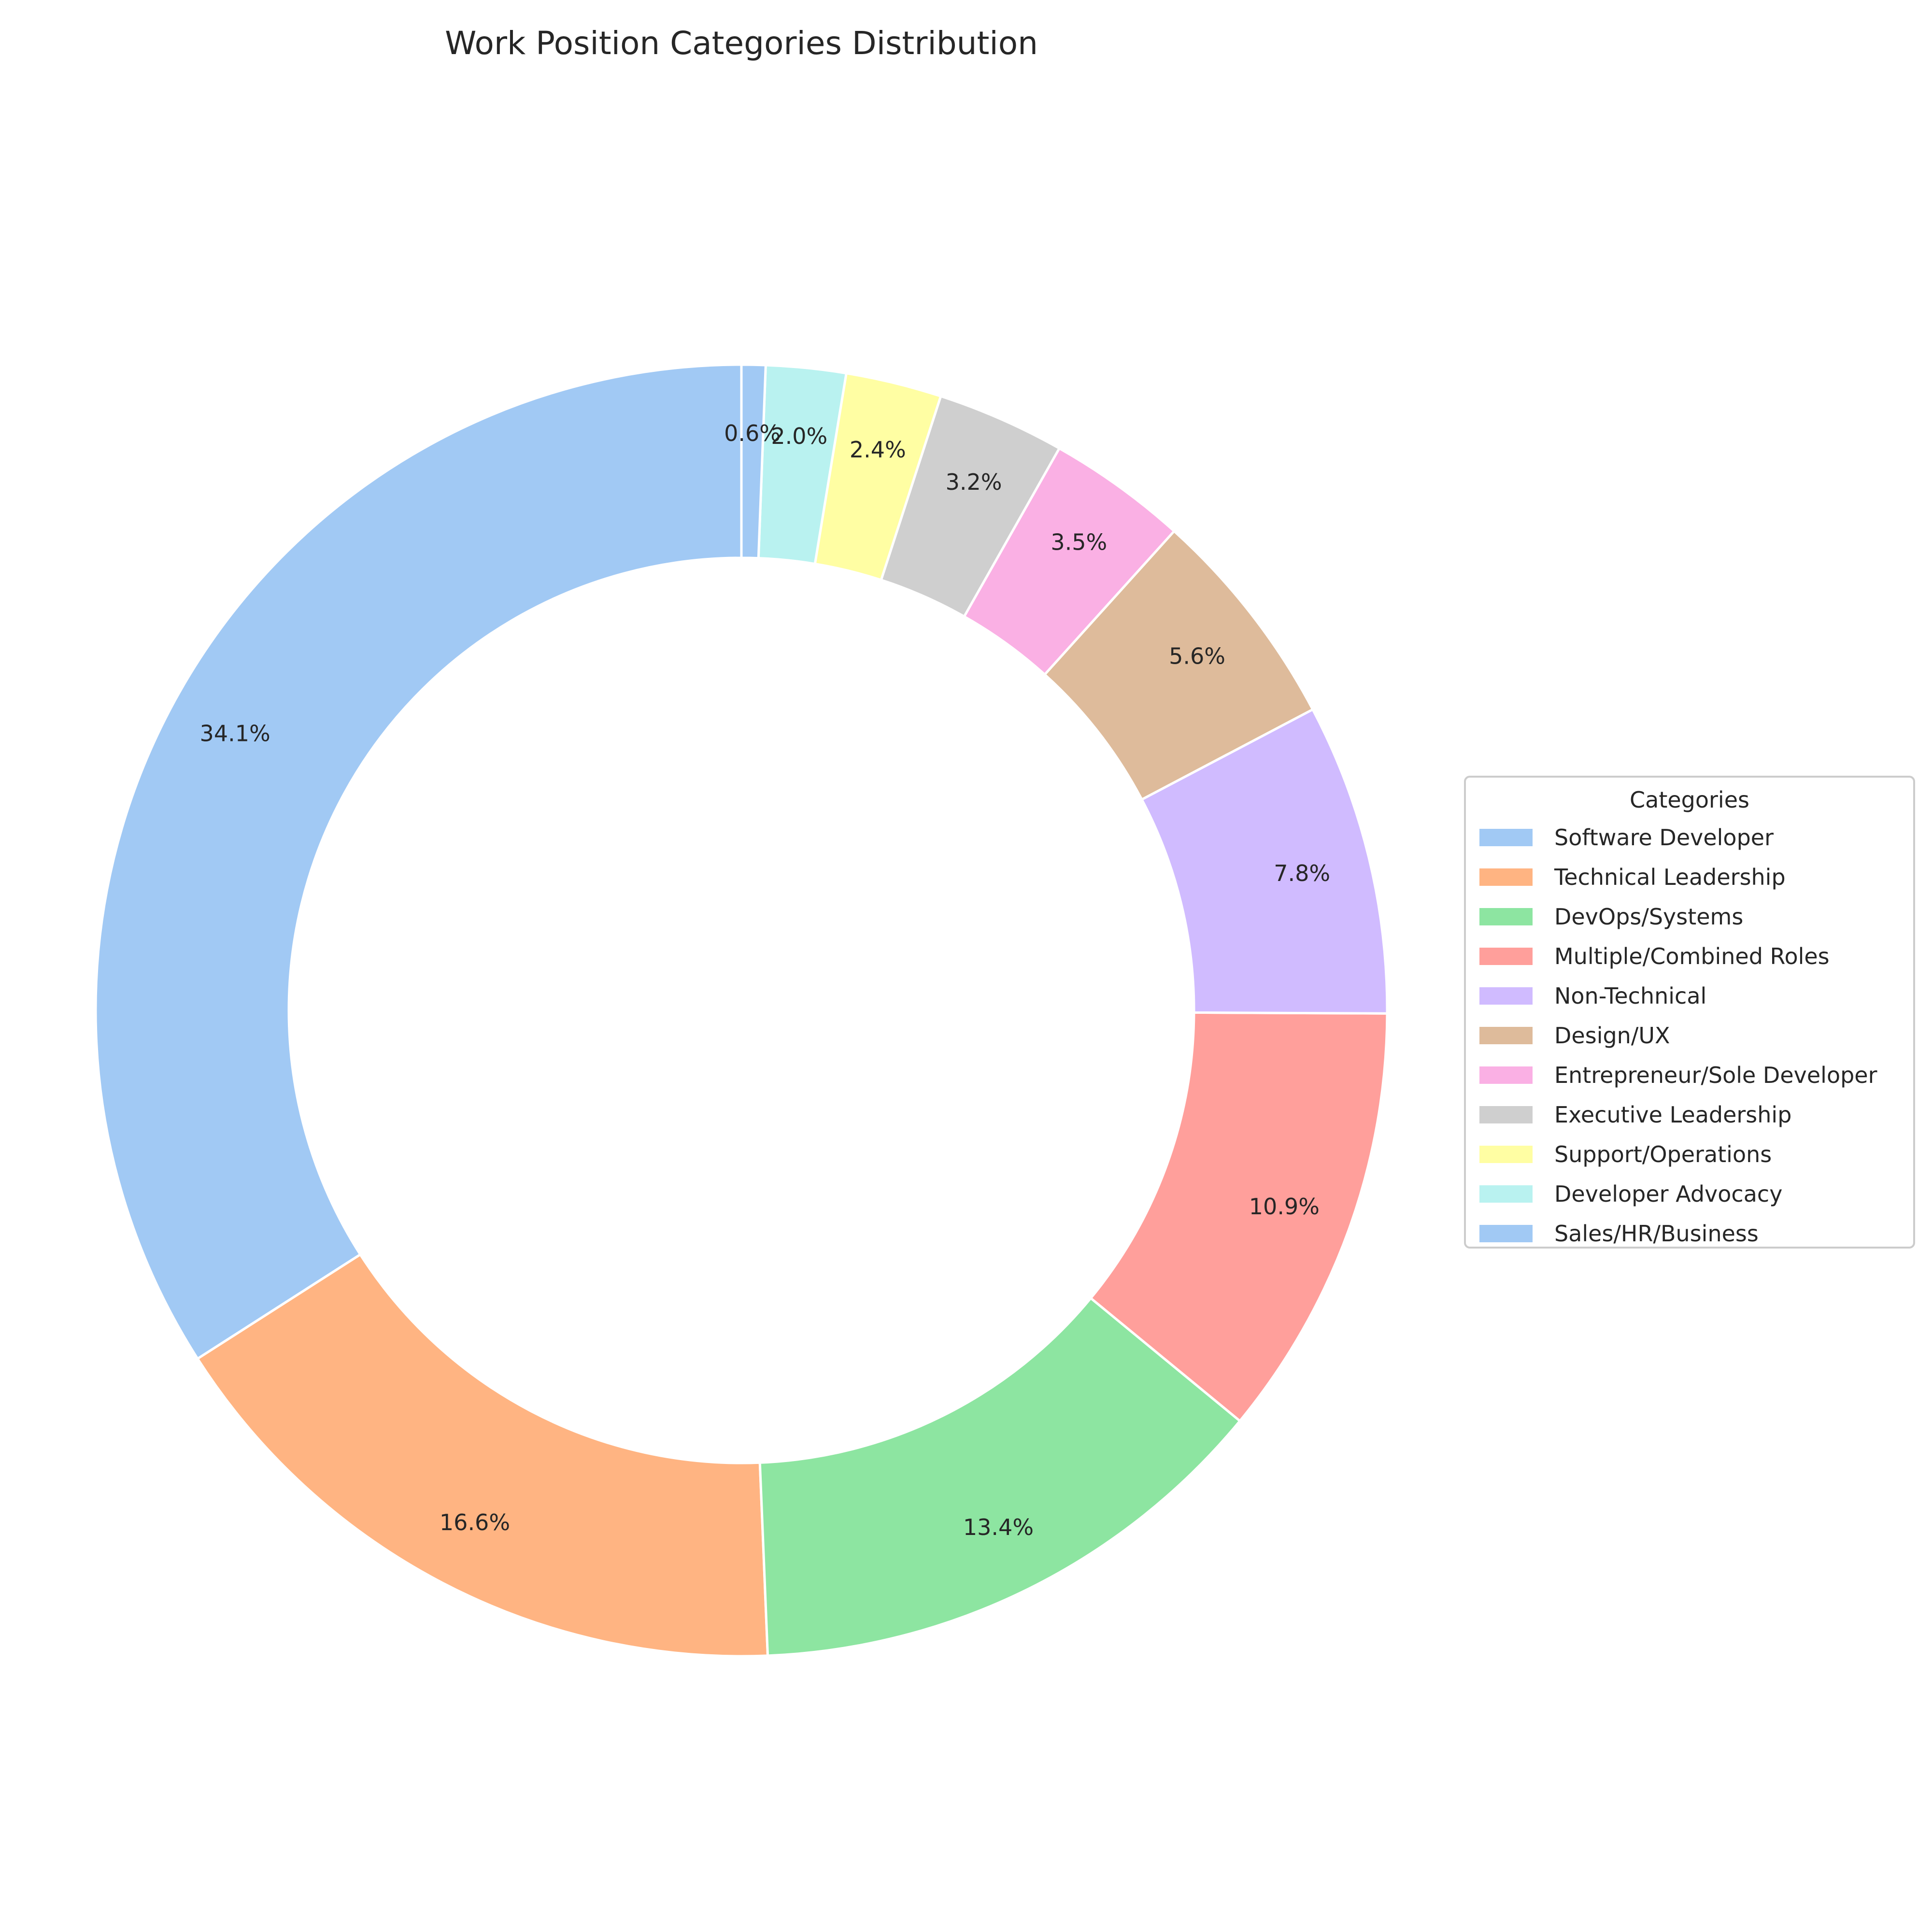 The image size is (1932, 1932). Describe the element at coordinates (974, 482) in the screenshot. I see `pct-label: 3.2%` at that location.